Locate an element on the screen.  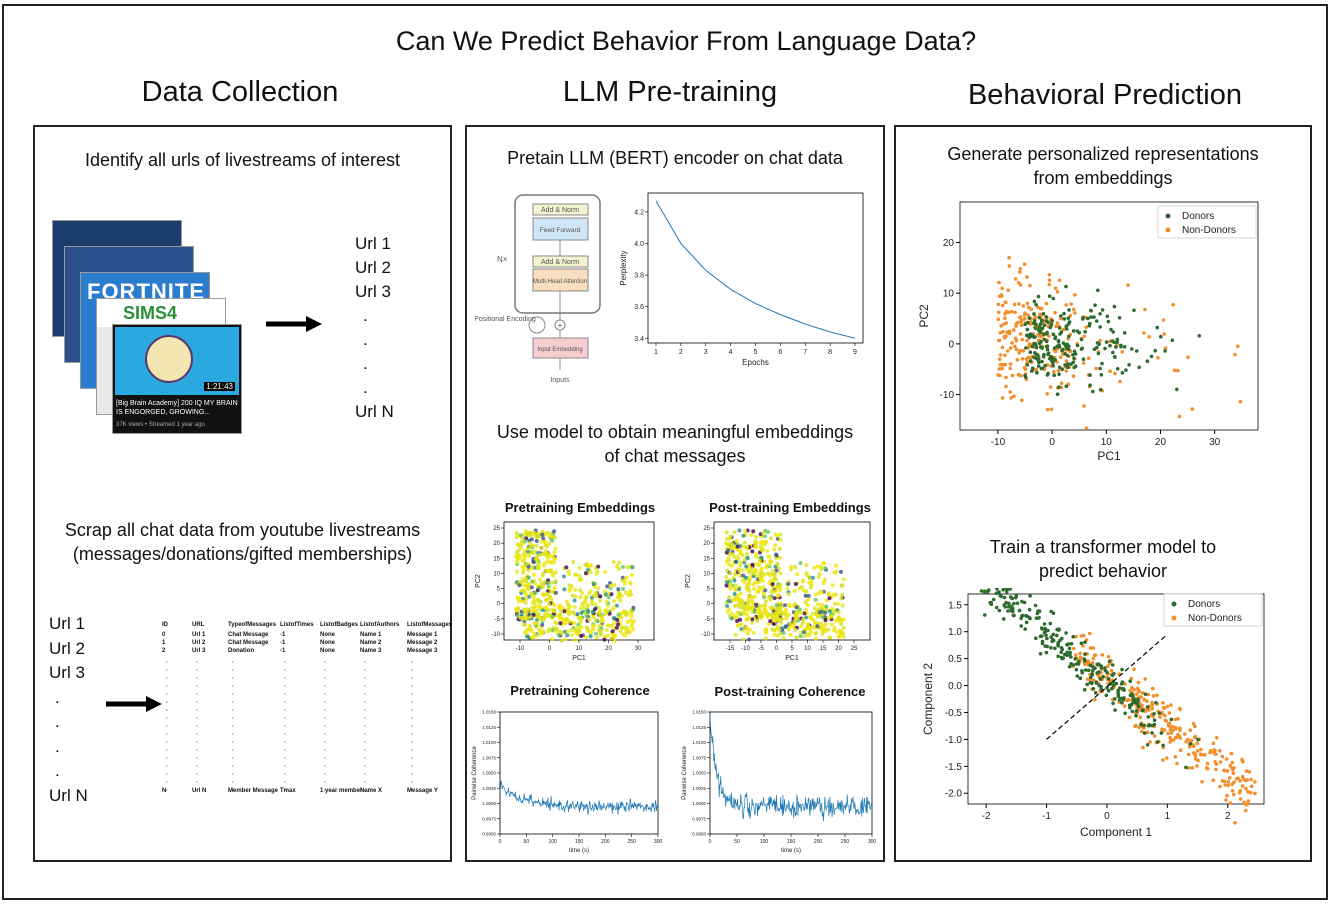
url-item: Url 3 is located at coordinates (67, 672).